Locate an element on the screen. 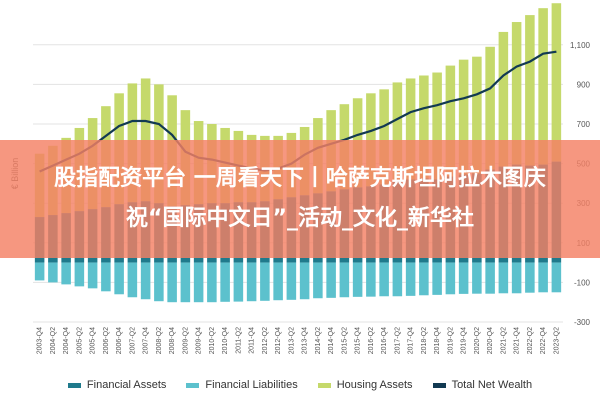 This screenshot has height=400, width=600. x-tick-label: 2017-Q4 is located at coordinates (411, 340).